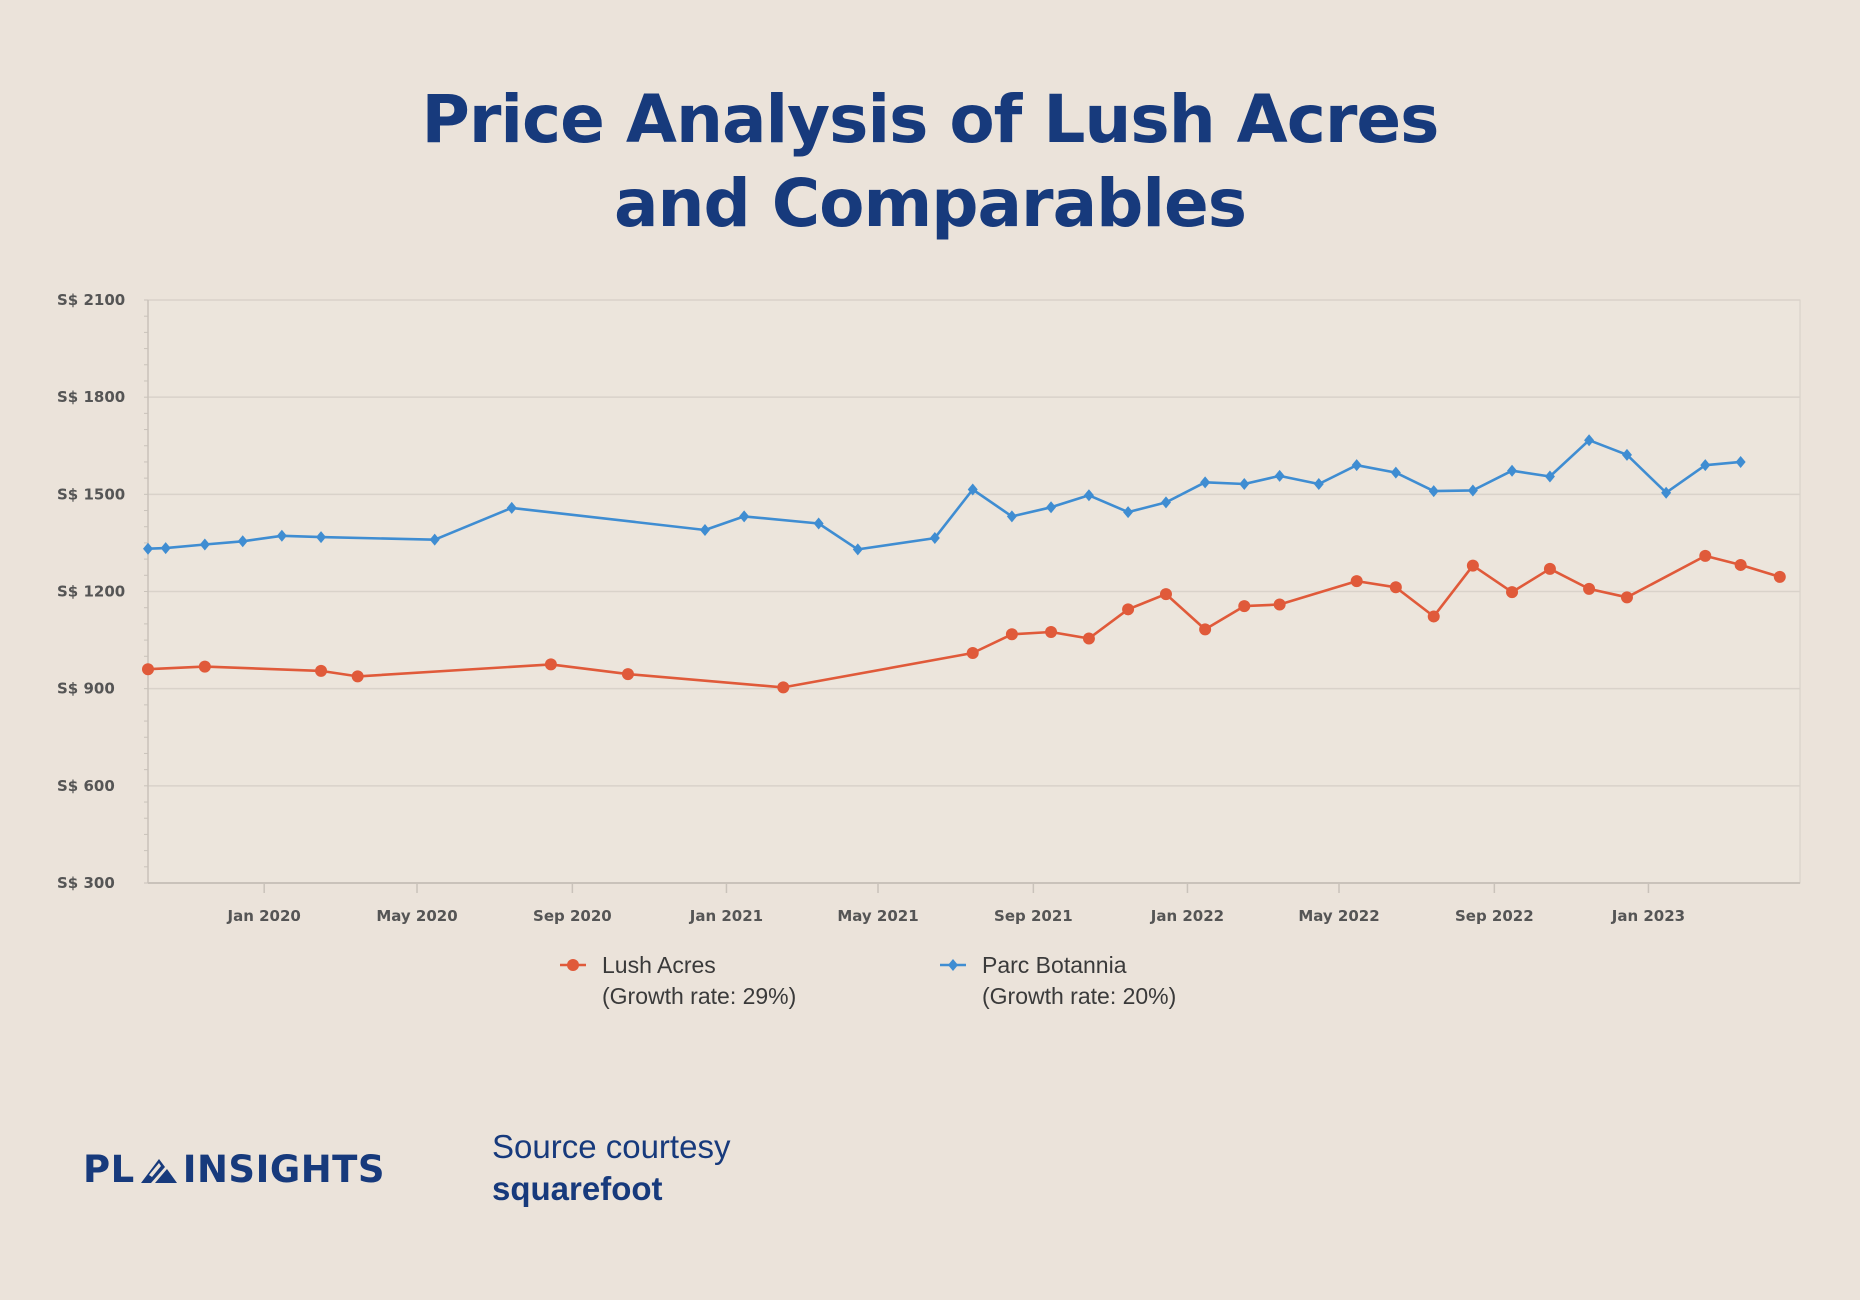 The width and height of the screenshot is (1860, 1300). I want to click on y-tick-label: S$ 300, so click(86, 883).